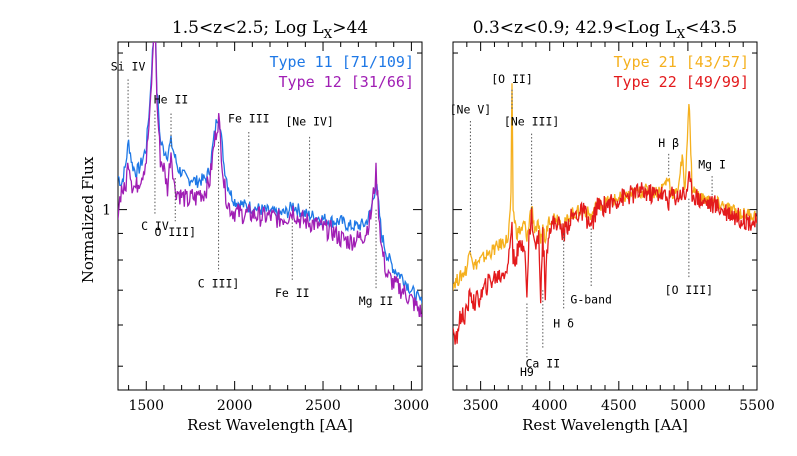 This screenshot has height=456, width=797. Describe the element at coordinates (376, 301) in the screenshot. I see `line-annotation: Mg II` at that location.